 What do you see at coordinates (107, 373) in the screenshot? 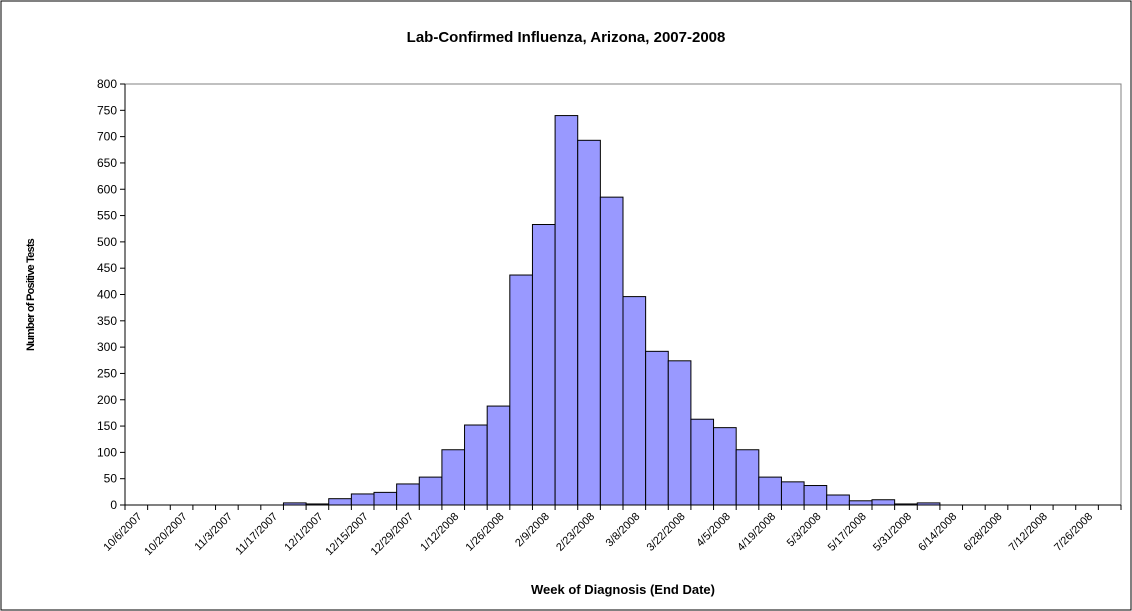
I see `y-tick-label: 250` at bounding box center [107, 373].